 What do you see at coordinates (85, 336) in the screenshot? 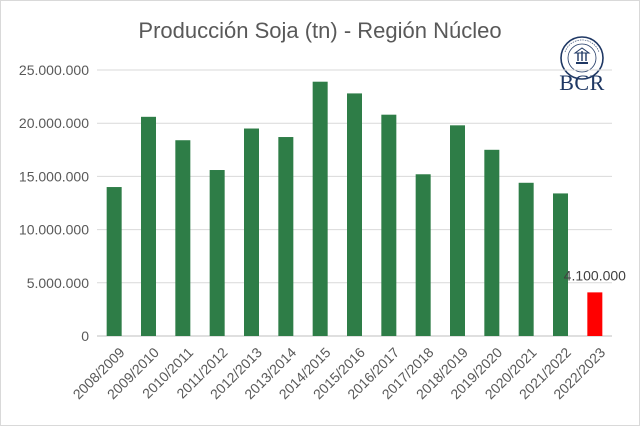
I see `y-tick-label: 0` at bounding box center [85, 336].